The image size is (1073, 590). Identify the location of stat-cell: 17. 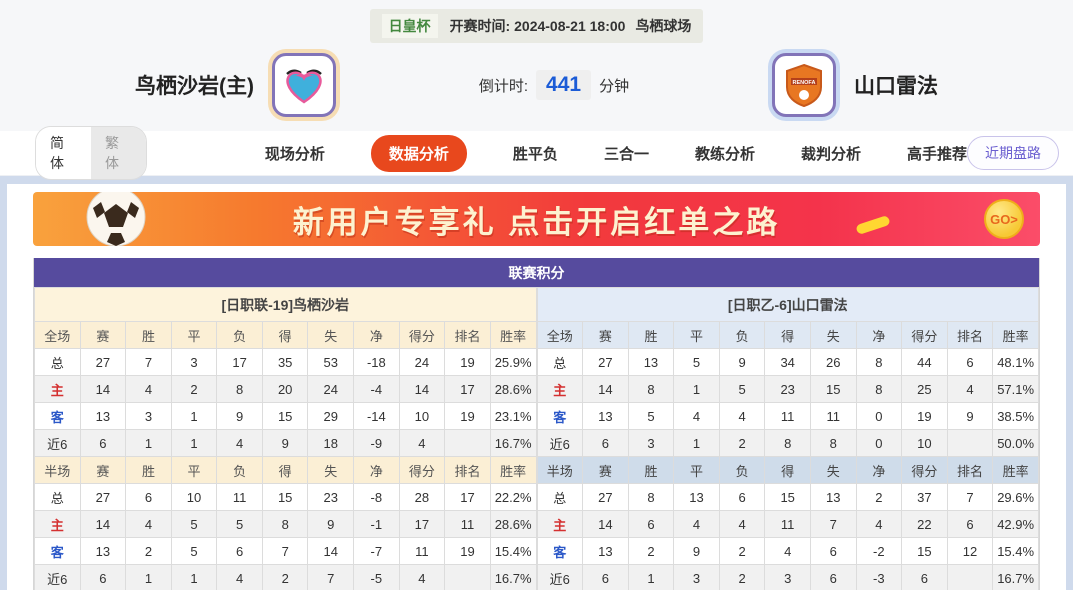
(422, 524).